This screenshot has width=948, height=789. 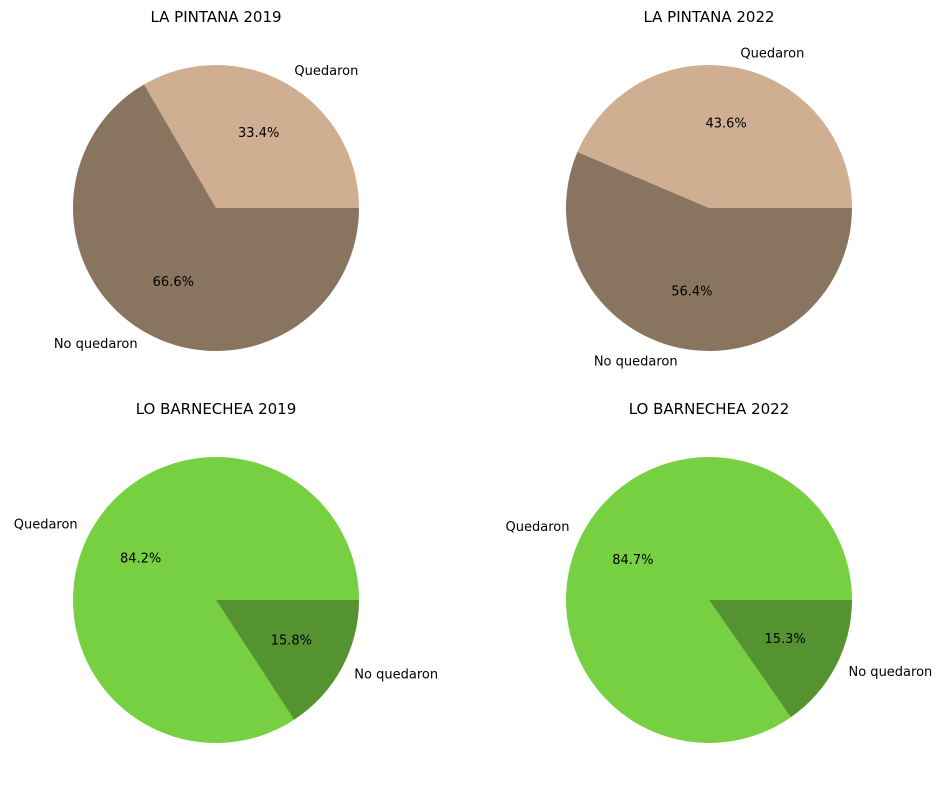 What do you see at coordinates (708, 17) in the screenshot?
I see `chart-title: LA PINTANA 2022` at bounding box center [708, 17].